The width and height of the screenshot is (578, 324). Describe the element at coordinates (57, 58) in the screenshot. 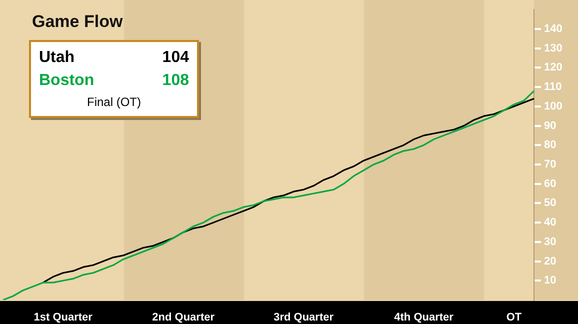

I see `text: Utah` at that location.